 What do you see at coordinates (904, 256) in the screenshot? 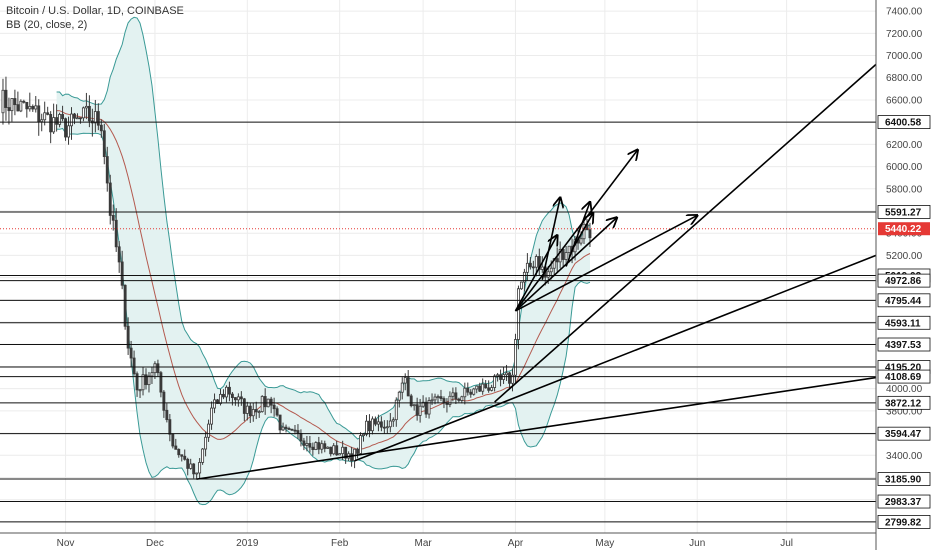
I see `price-tick-label: 5200.00` at bounding box center [904, 256].